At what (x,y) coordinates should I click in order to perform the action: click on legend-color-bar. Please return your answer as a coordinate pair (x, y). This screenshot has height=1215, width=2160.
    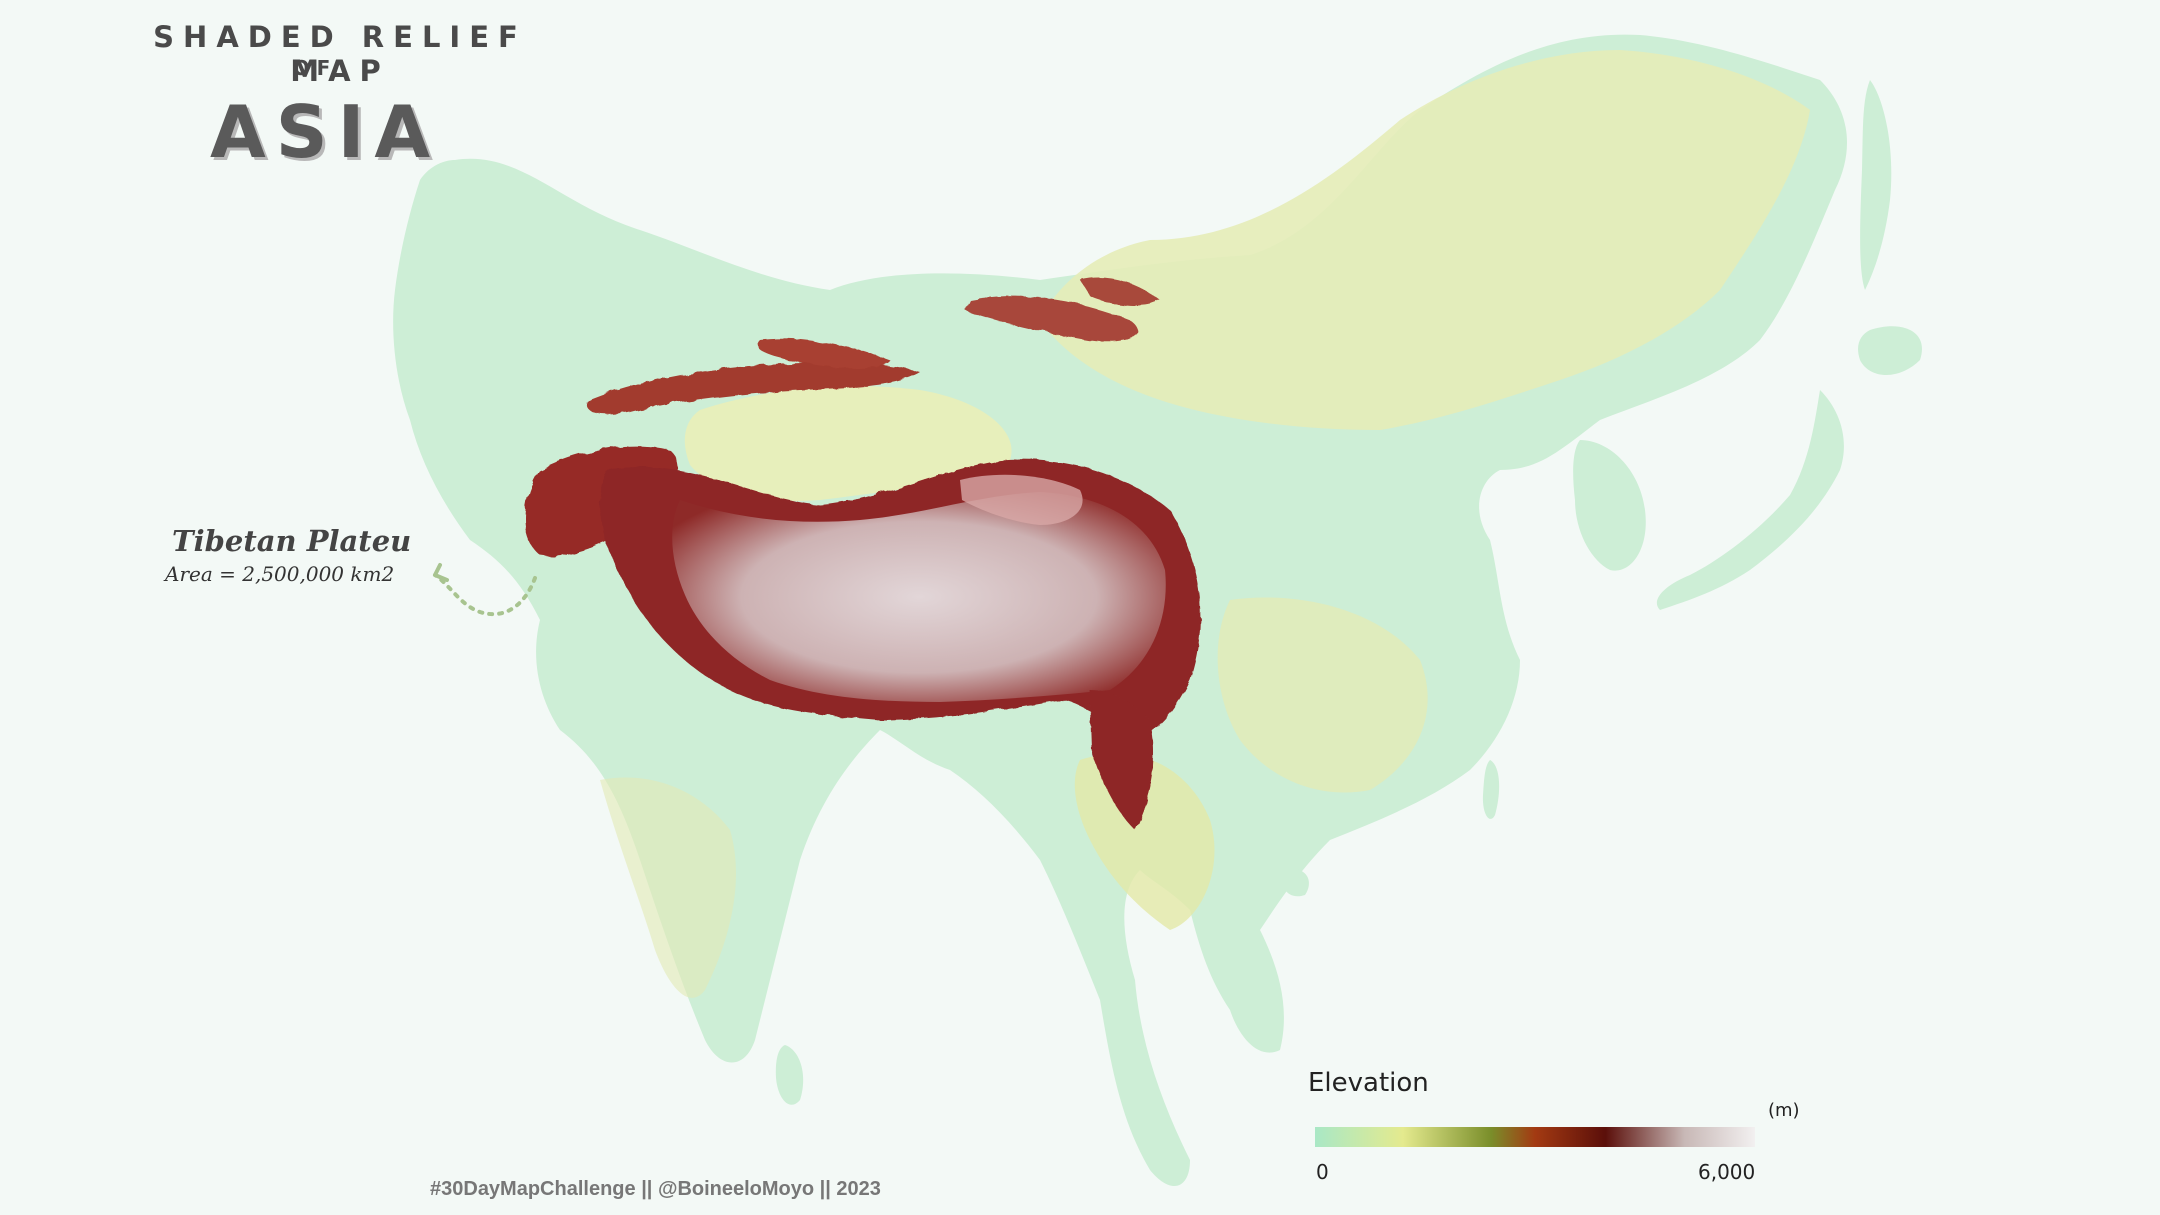
    Looking at the image, I should click on (1535, 1137).